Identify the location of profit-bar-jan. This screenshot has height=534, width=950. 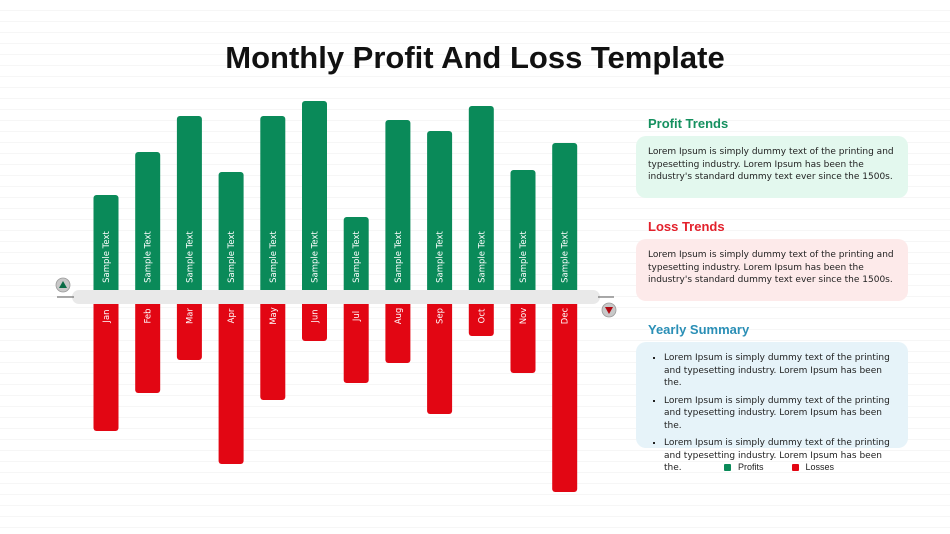
(106, 246).